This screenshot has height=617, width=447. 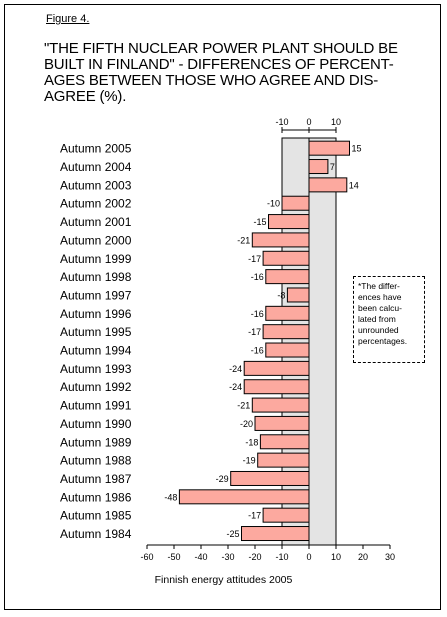 I want to click on figure-label: Figure 4., so click(x=68, y=19).